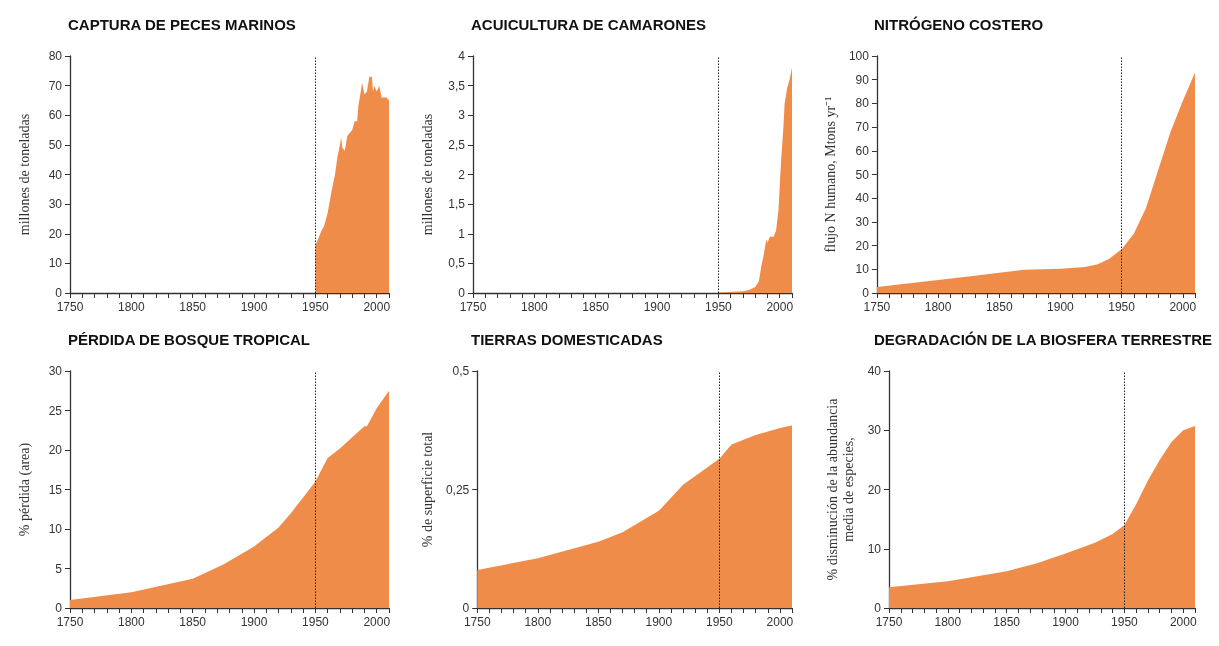 The height and width of the screenshot is (646, 1219). I want to click on chart-title: NITRÓGENO COSTERO, so click(959, 24).